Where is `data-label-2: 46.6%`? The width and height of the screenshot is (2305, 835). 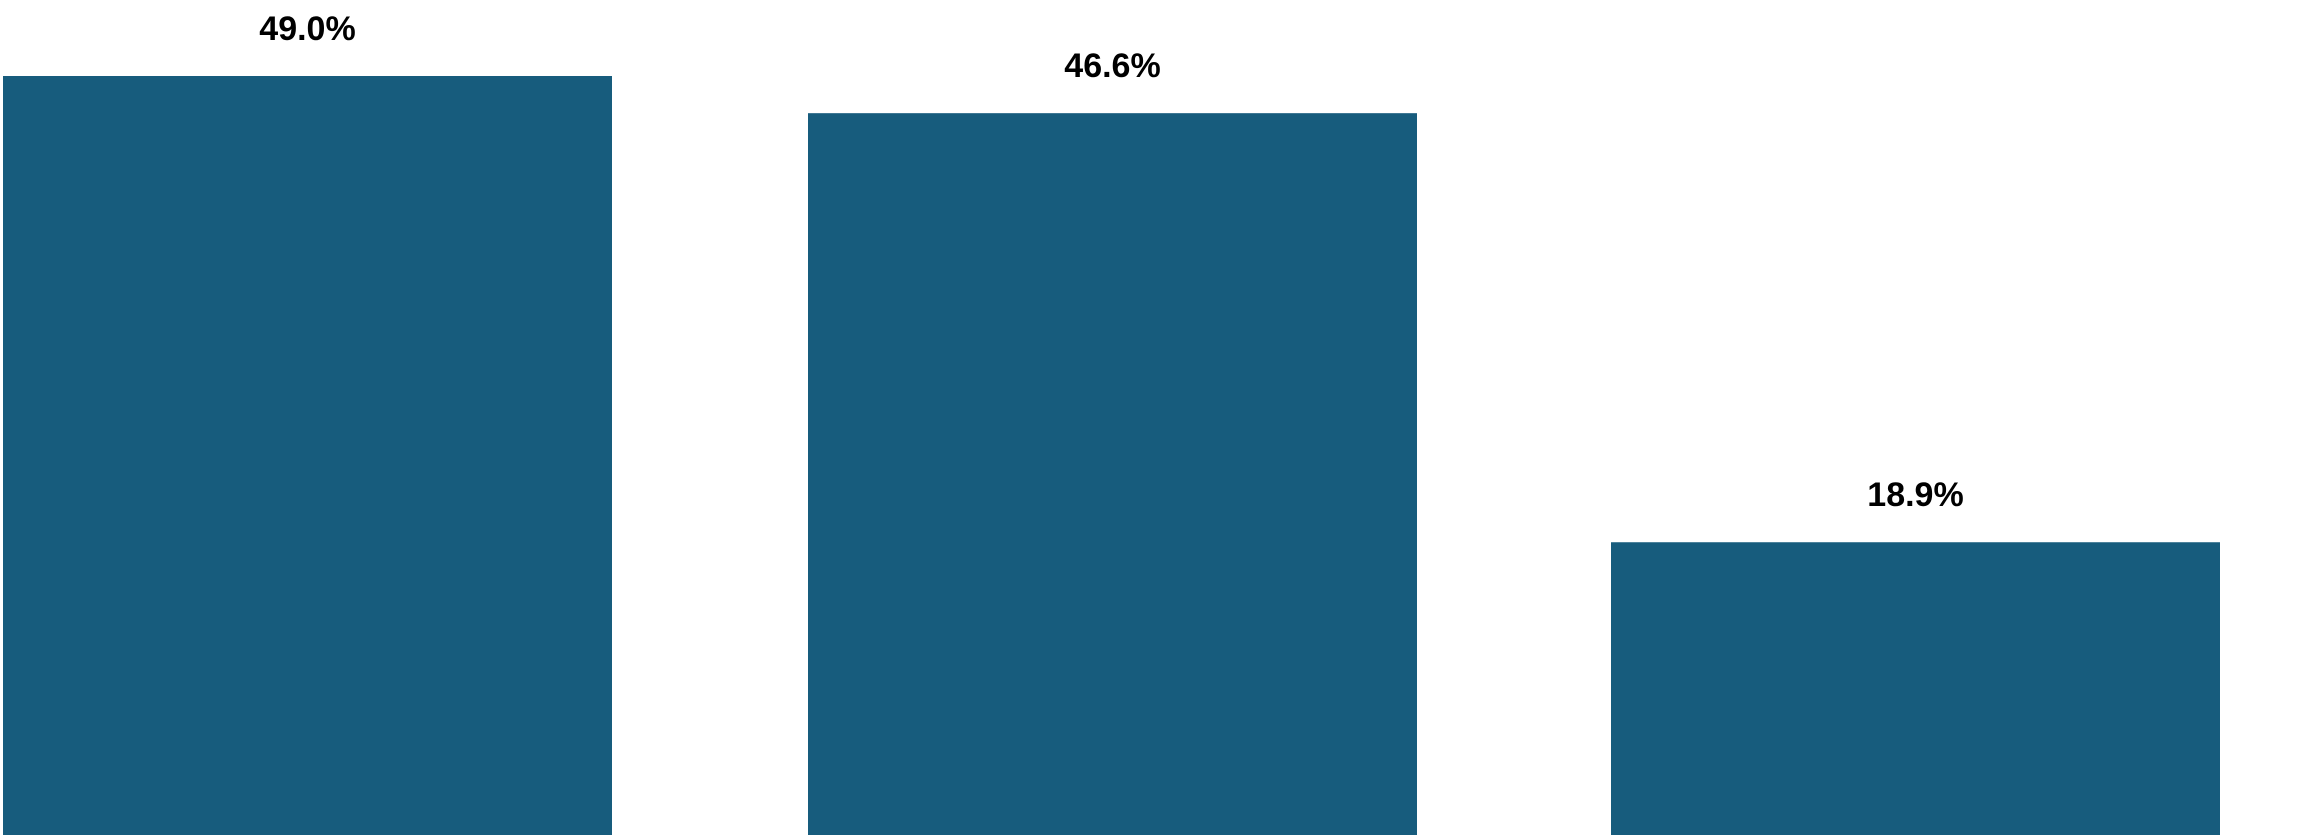
data-label-2: 46.6% is located at coordinates (1112, 66).